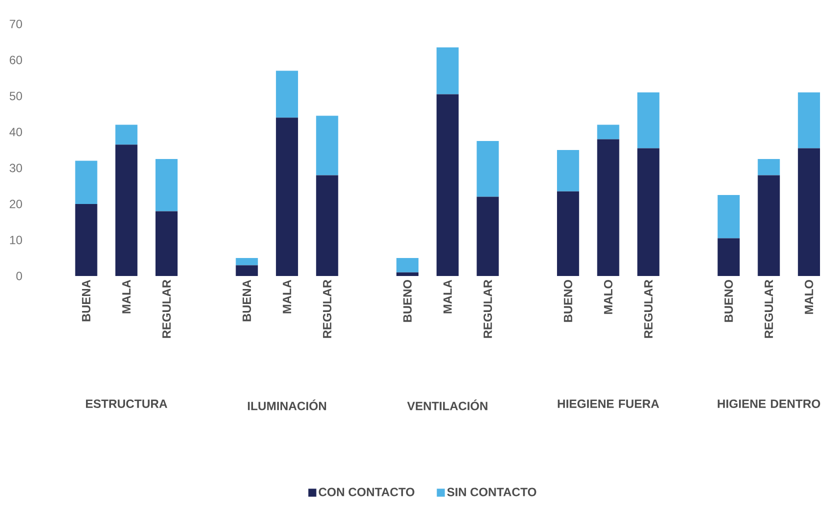 The width and height of the screenshot is (835, 505). Describe the element at coordinates (16, 168) in the screenshot. I see `y-tick-label: 30` at that location.